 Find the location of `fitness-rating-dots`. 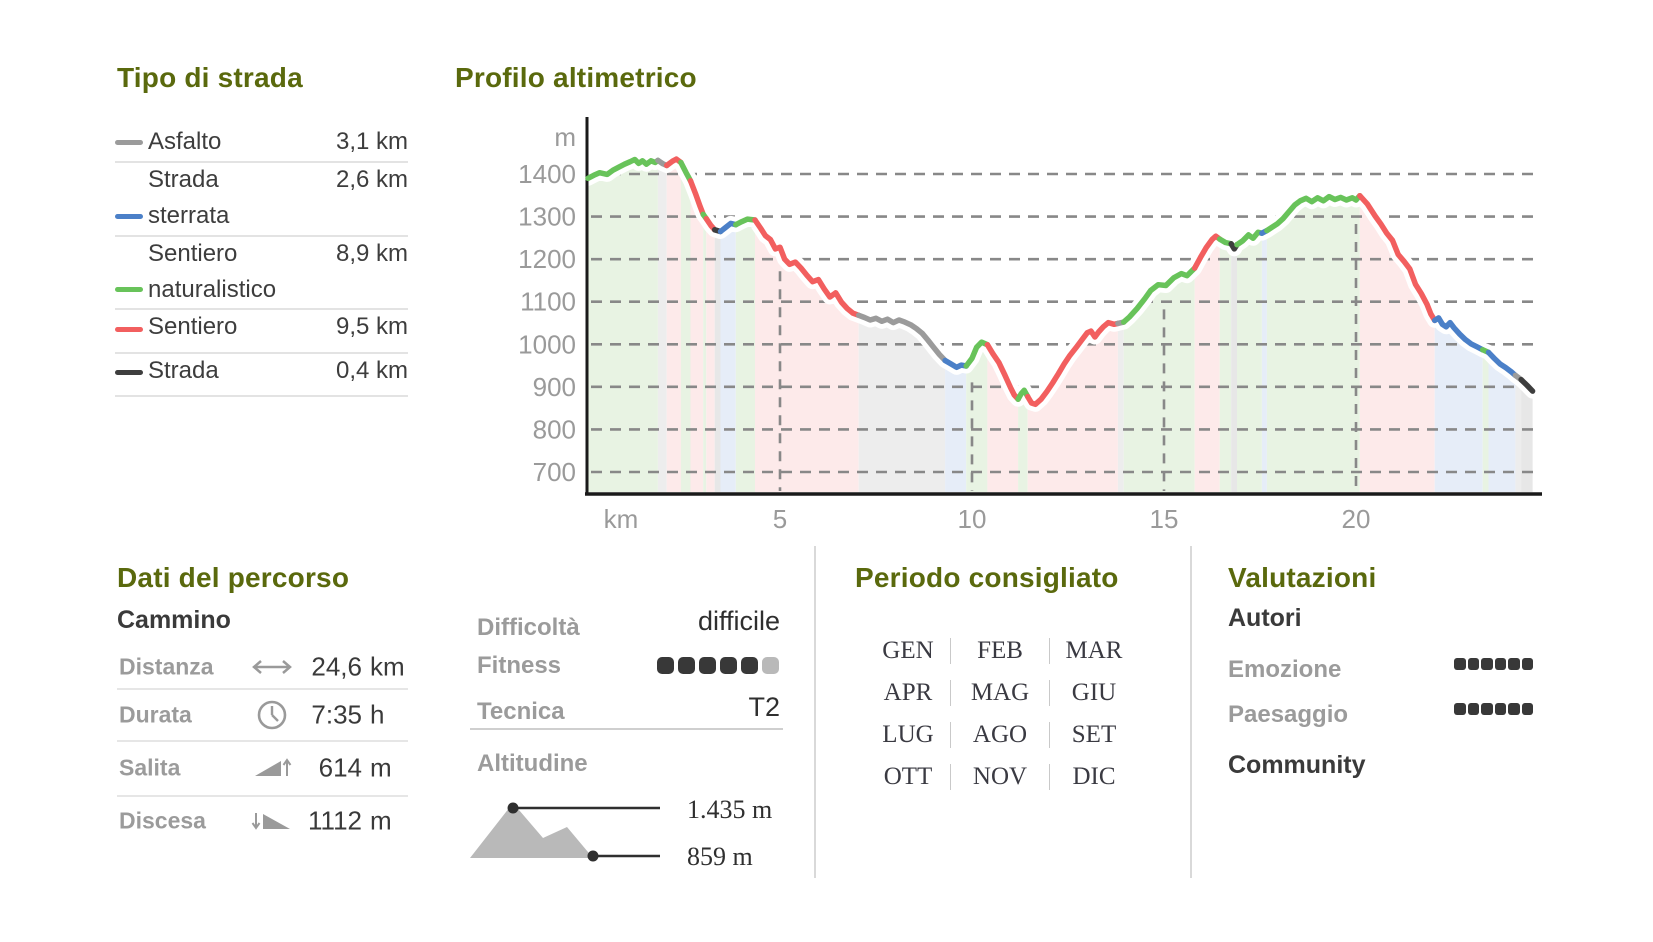

fitness-rating-dots is located at coordinates (718, 665).